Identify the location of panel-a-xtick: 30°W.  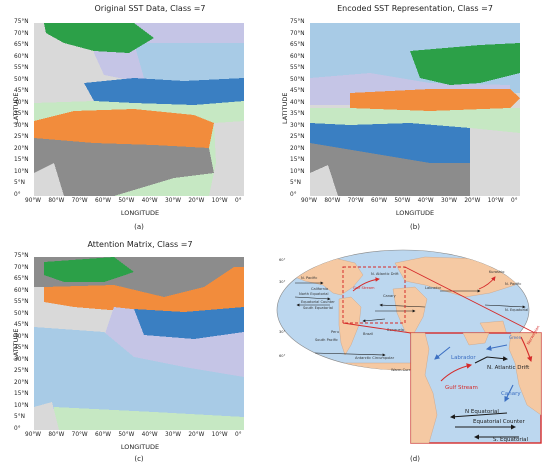
(173, 201).